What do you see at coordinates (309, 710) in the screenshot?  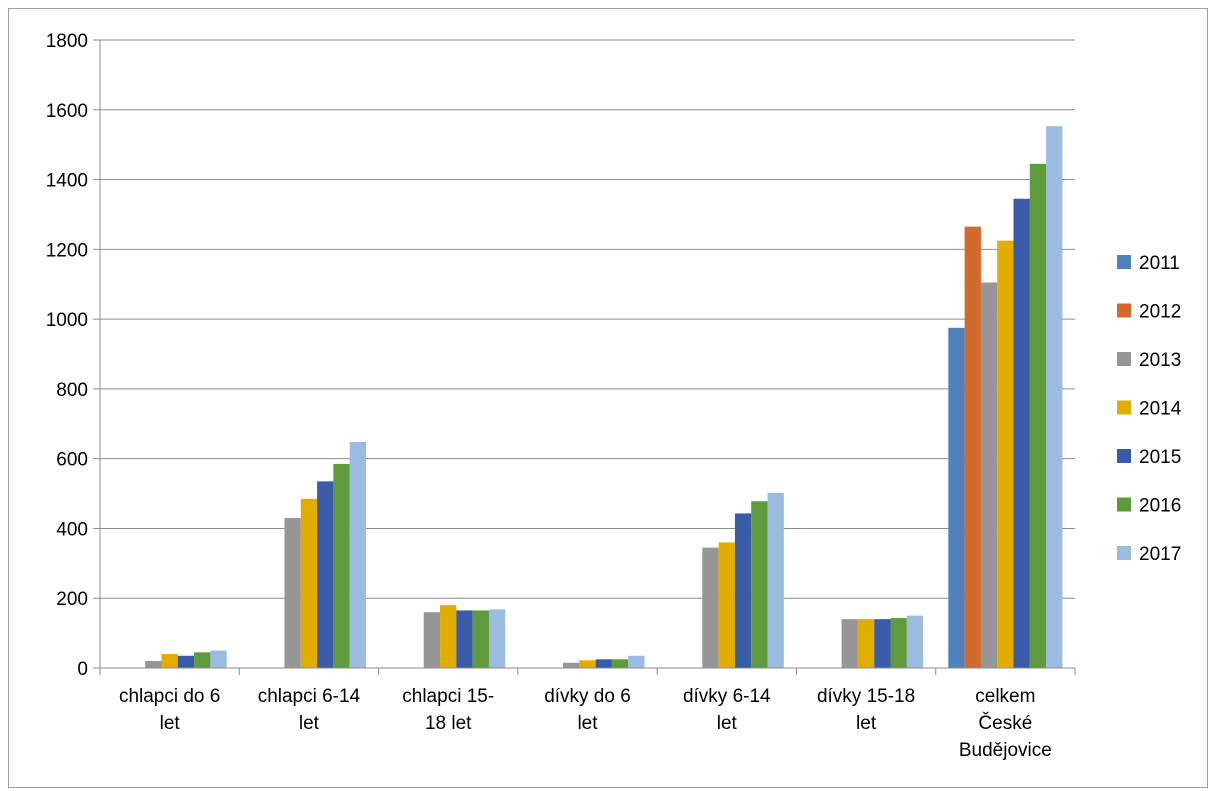 I see `x-category-label: chlapci 6-14 let` at bounding box center [309, 710].